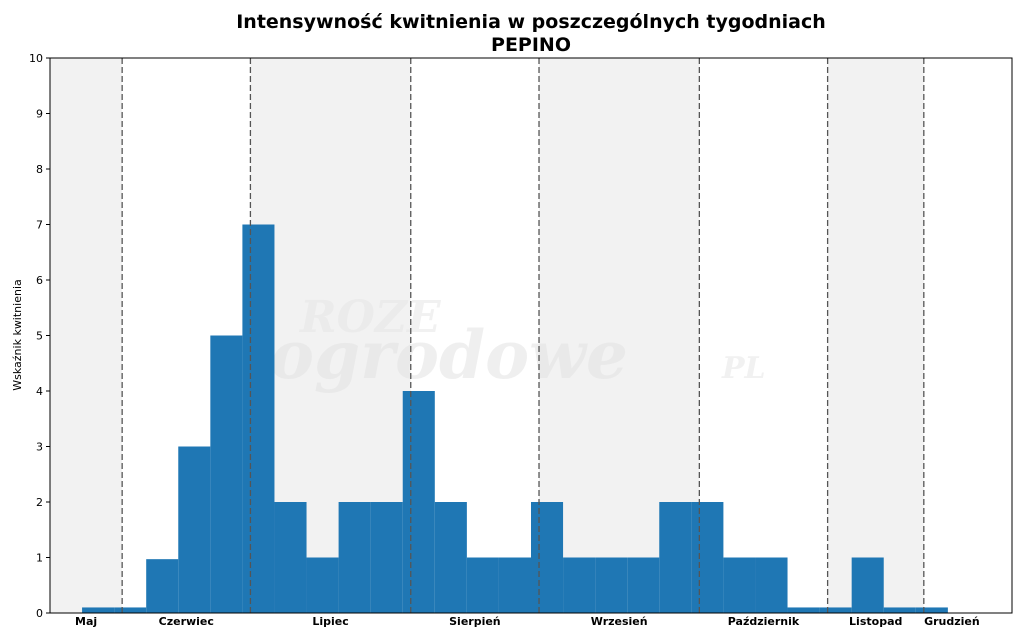 Image resolution: width=1024 pixels, height=640 pixels. What do you see at coordinates (619, 621) in the screenshot?
I see `month-label-4: Wrzesień` at bounding box center [619, 621].